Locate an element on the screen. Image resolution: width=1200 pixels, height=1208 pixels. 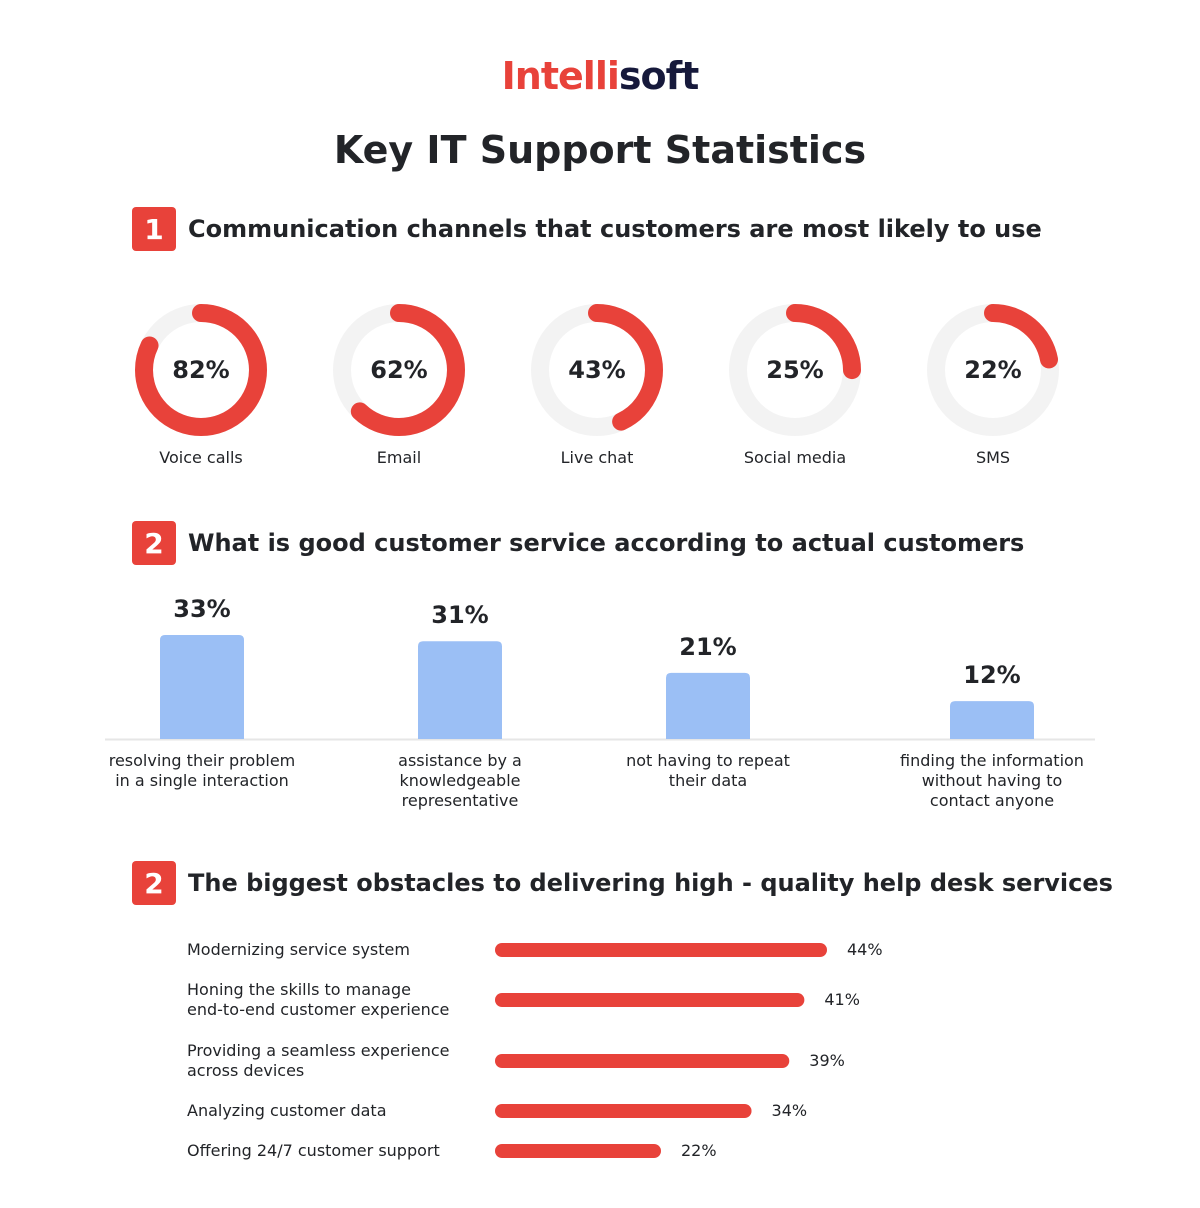
donut-2: 43% Live chat is located at coordinates (597, 383).